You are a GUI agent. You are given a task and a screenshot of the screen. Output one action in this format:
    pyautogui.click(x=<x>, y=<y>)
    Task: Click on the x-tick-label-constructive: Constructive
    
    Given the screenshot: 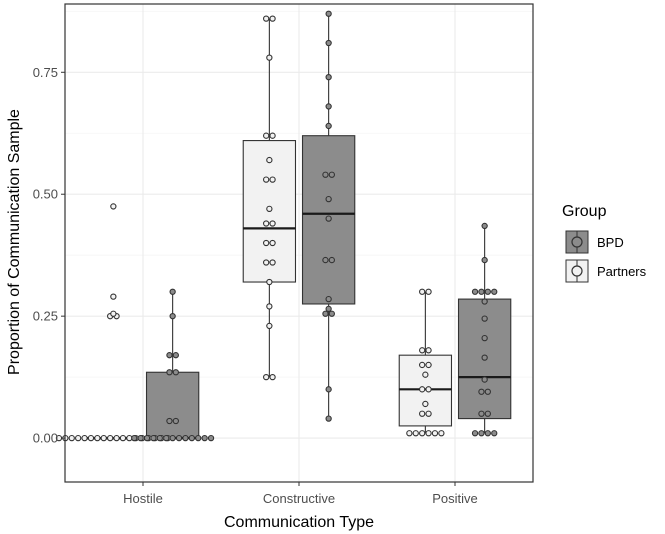 What is the action you would take?
    pyautogui.click(x=299, y=498)
    